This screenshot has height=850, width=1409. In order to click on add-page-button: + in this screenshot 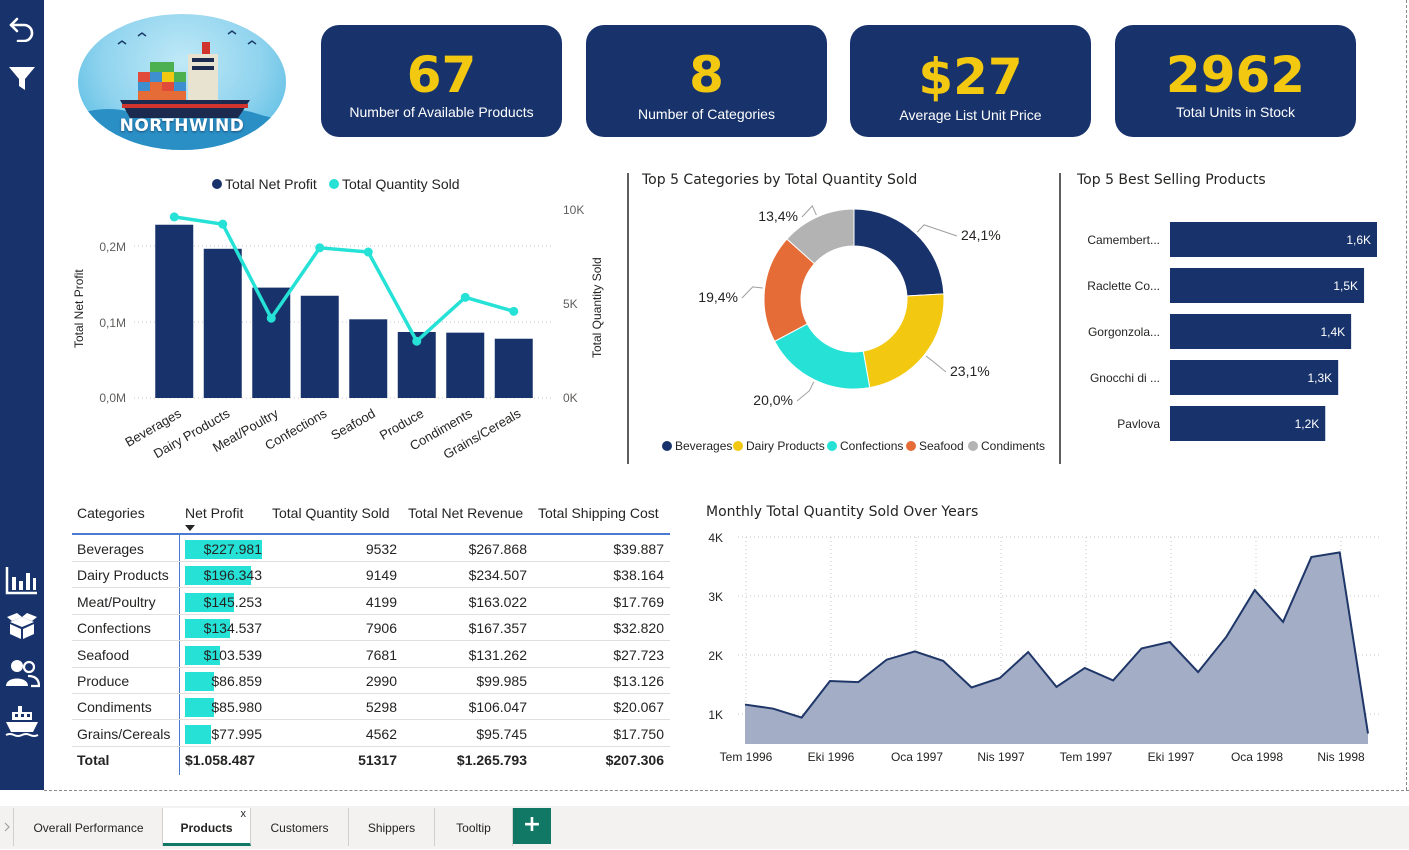, I will do `click(532, 826)`.